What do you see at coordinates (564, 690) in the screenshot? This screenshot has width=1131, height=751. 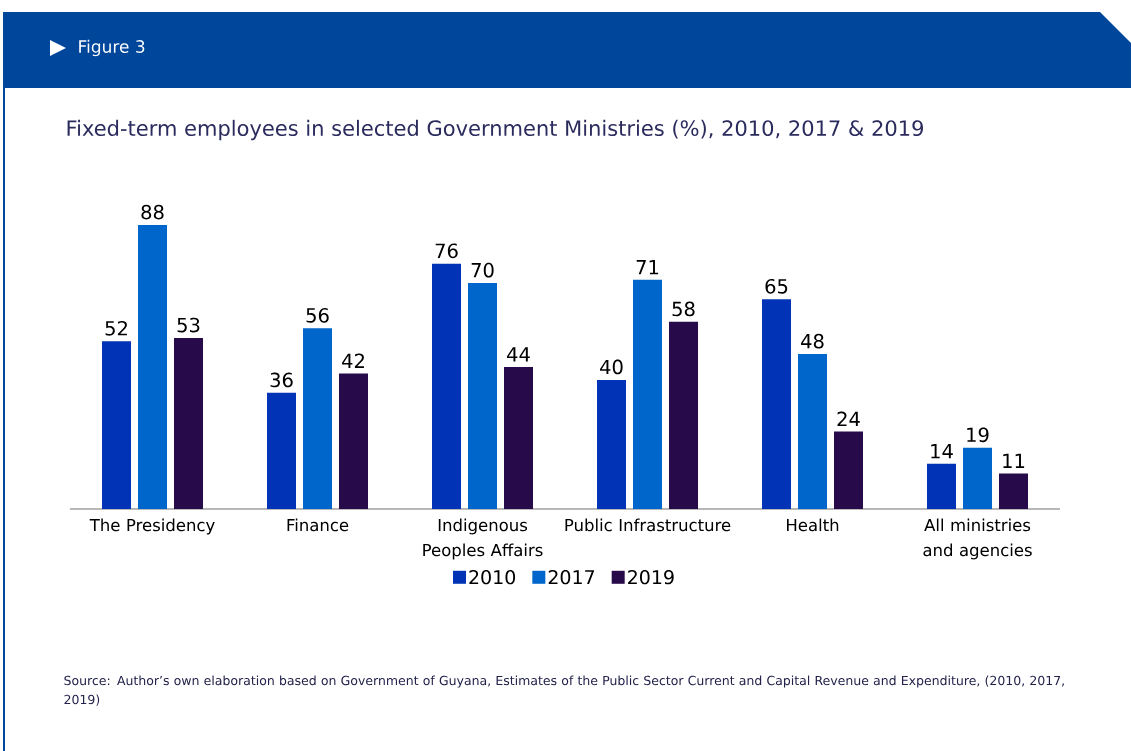 I see `source-note: Source: Author’s own elaboration based on Government of Guyana, Estimates of the Public Sector Current and Capital Revenue and Expenditure, (2010, 2017, 2019)` at bounding box center [564, 690].